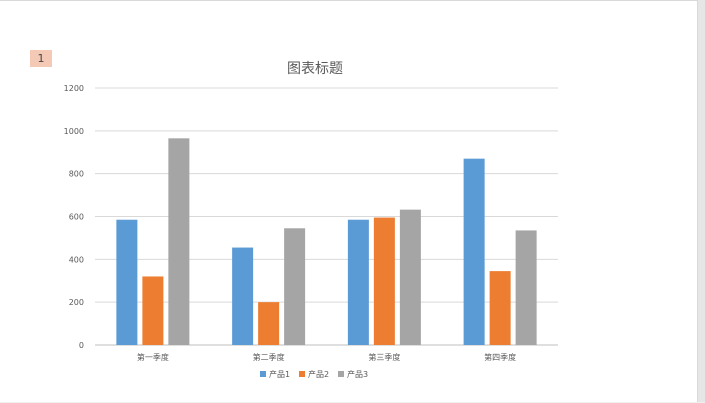 This screenshot has height=403, width=705. I want to click on y-tick-label: 600, so click(76, 217).